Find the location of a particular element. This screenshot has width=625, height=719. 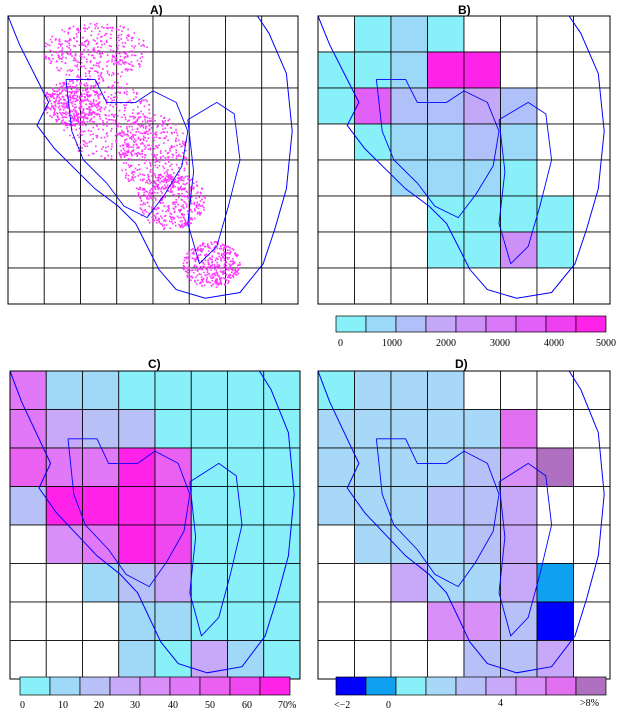

legend-c-swatch is located at coordinates (65, 686).